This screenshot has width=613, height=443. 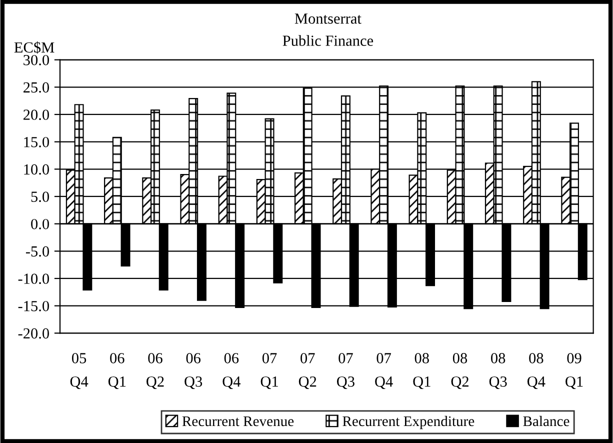 What do you see at coordinates (307, 371) in the screenshot?
I see `x-tick-label: 07 Q2` at bounding box center [307, 371].